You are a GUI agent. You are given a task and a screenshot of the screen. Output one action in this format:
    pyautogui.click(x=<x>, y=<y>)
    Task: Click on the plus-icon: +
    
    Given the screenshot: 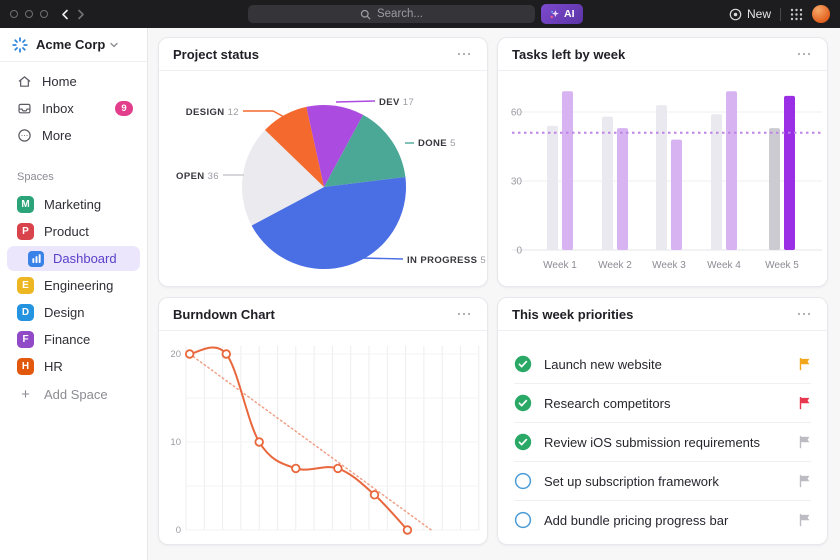 What is the action you would take?
    pyautogui.click(x=25, y=394)
    